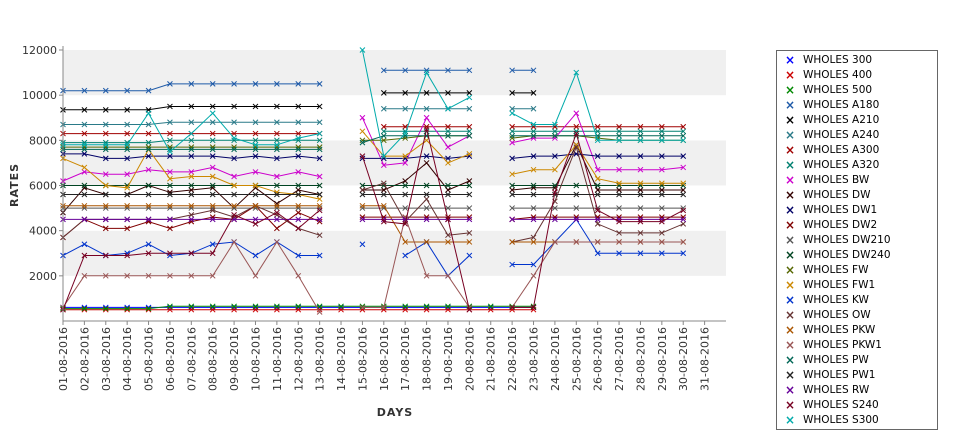  What do you see at coordinates (384, 359) in the screenshot?
I see `x-tick-label: 16-08-2016` at bounding box center [384, 359].